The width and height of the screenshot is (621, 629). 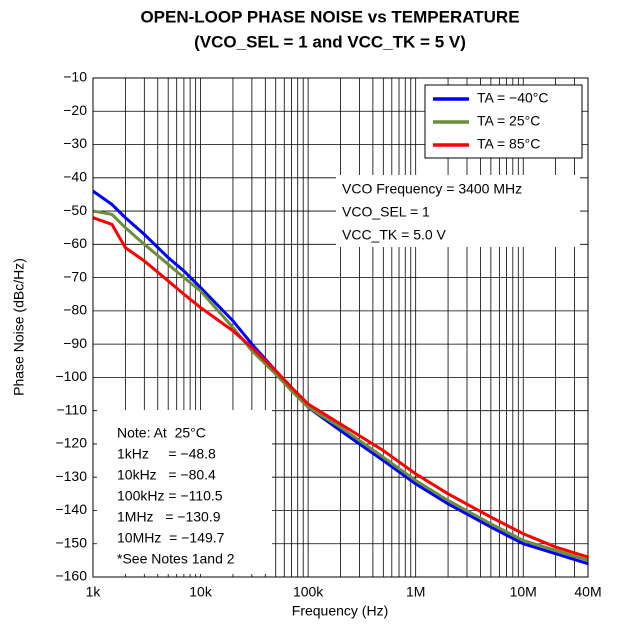 What do you see at coordinates (75, 276) in the screenshot?
I see `y-tick-label: −70` at bounding box center [75, 276].